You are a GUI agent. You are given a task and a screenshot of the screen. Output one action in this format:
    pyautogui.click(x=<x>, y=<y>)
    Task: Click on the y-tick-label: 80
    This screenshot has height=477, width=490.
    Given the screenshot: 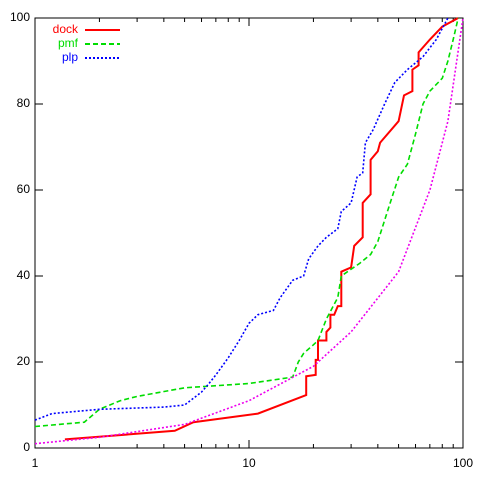 What is the action you would take?
    pyautogui.click(x=24, y=103)
    